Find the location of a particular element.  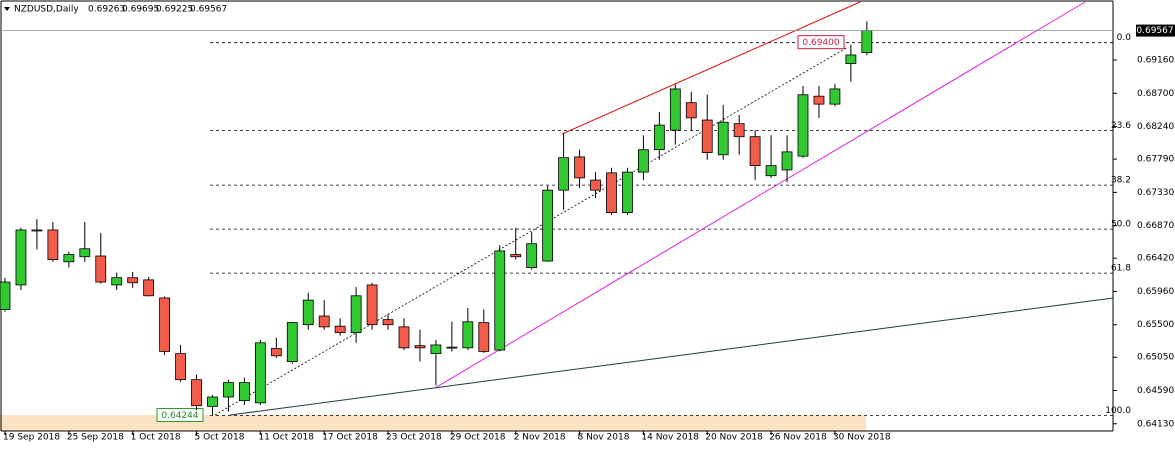

channel-line is located at coordinates (711, 68).